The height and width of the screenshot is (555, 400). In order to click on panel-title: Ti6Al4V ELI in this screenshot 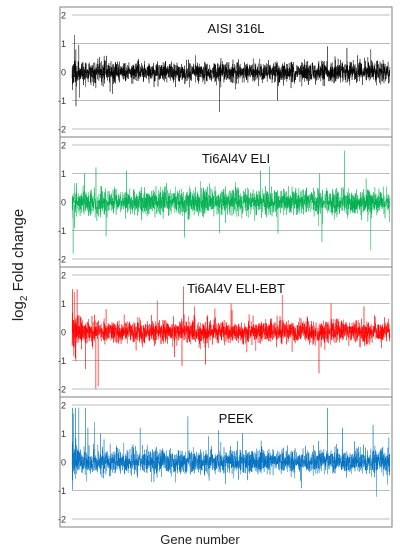, I will do `click(236, 158)`.